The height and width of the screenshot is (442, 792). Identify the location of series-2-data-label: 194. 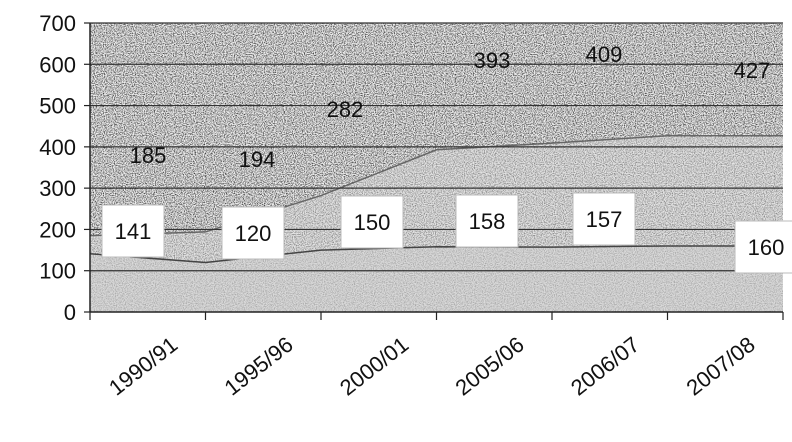
(257, 159).